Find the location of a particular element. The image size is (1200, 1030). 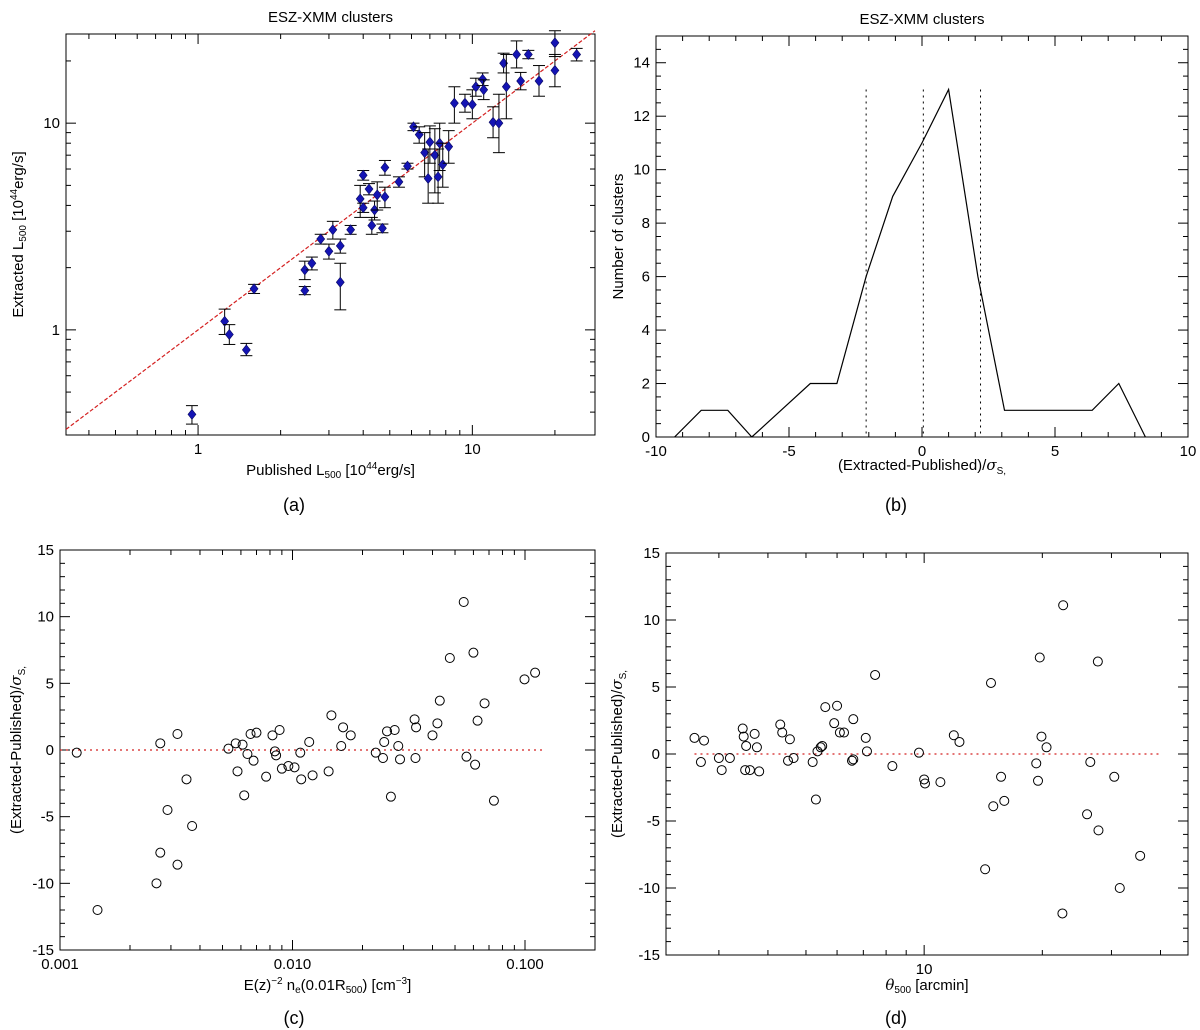

panel-c-xtick-label: 0.100 is located at coordinates (525, 964).